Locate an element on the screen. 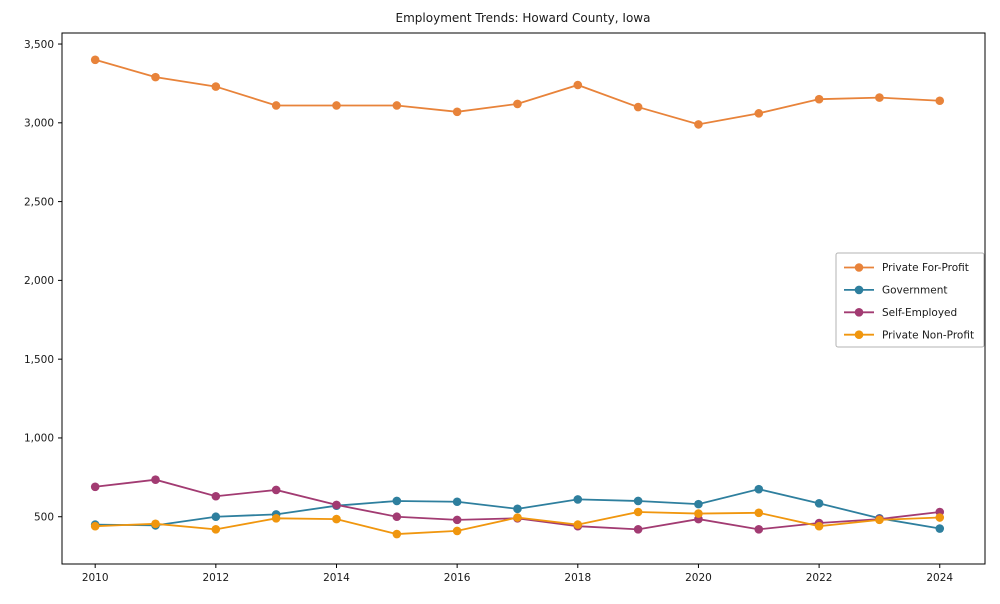 This screenshot has width=1000, height=604. x-tick-label: 2016 is located at coordinates (457, 578).